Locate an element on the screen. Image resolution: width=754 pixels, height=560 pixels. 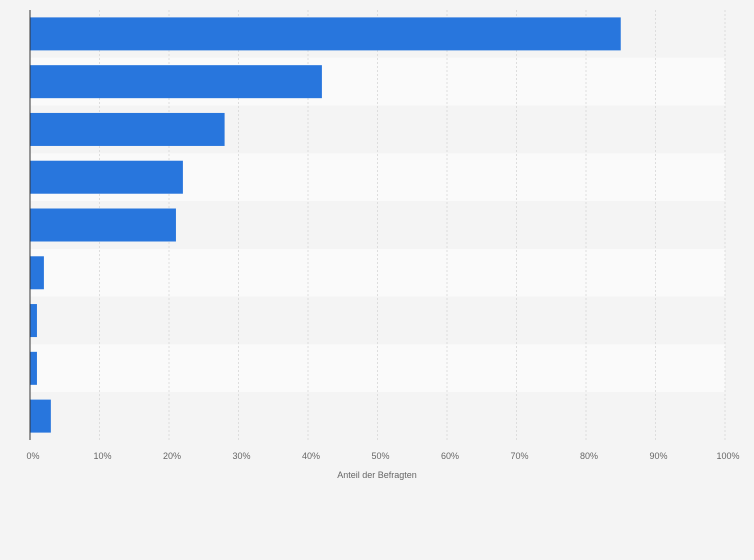
x-tick-label: 50% is located at coordinates (380, 456).